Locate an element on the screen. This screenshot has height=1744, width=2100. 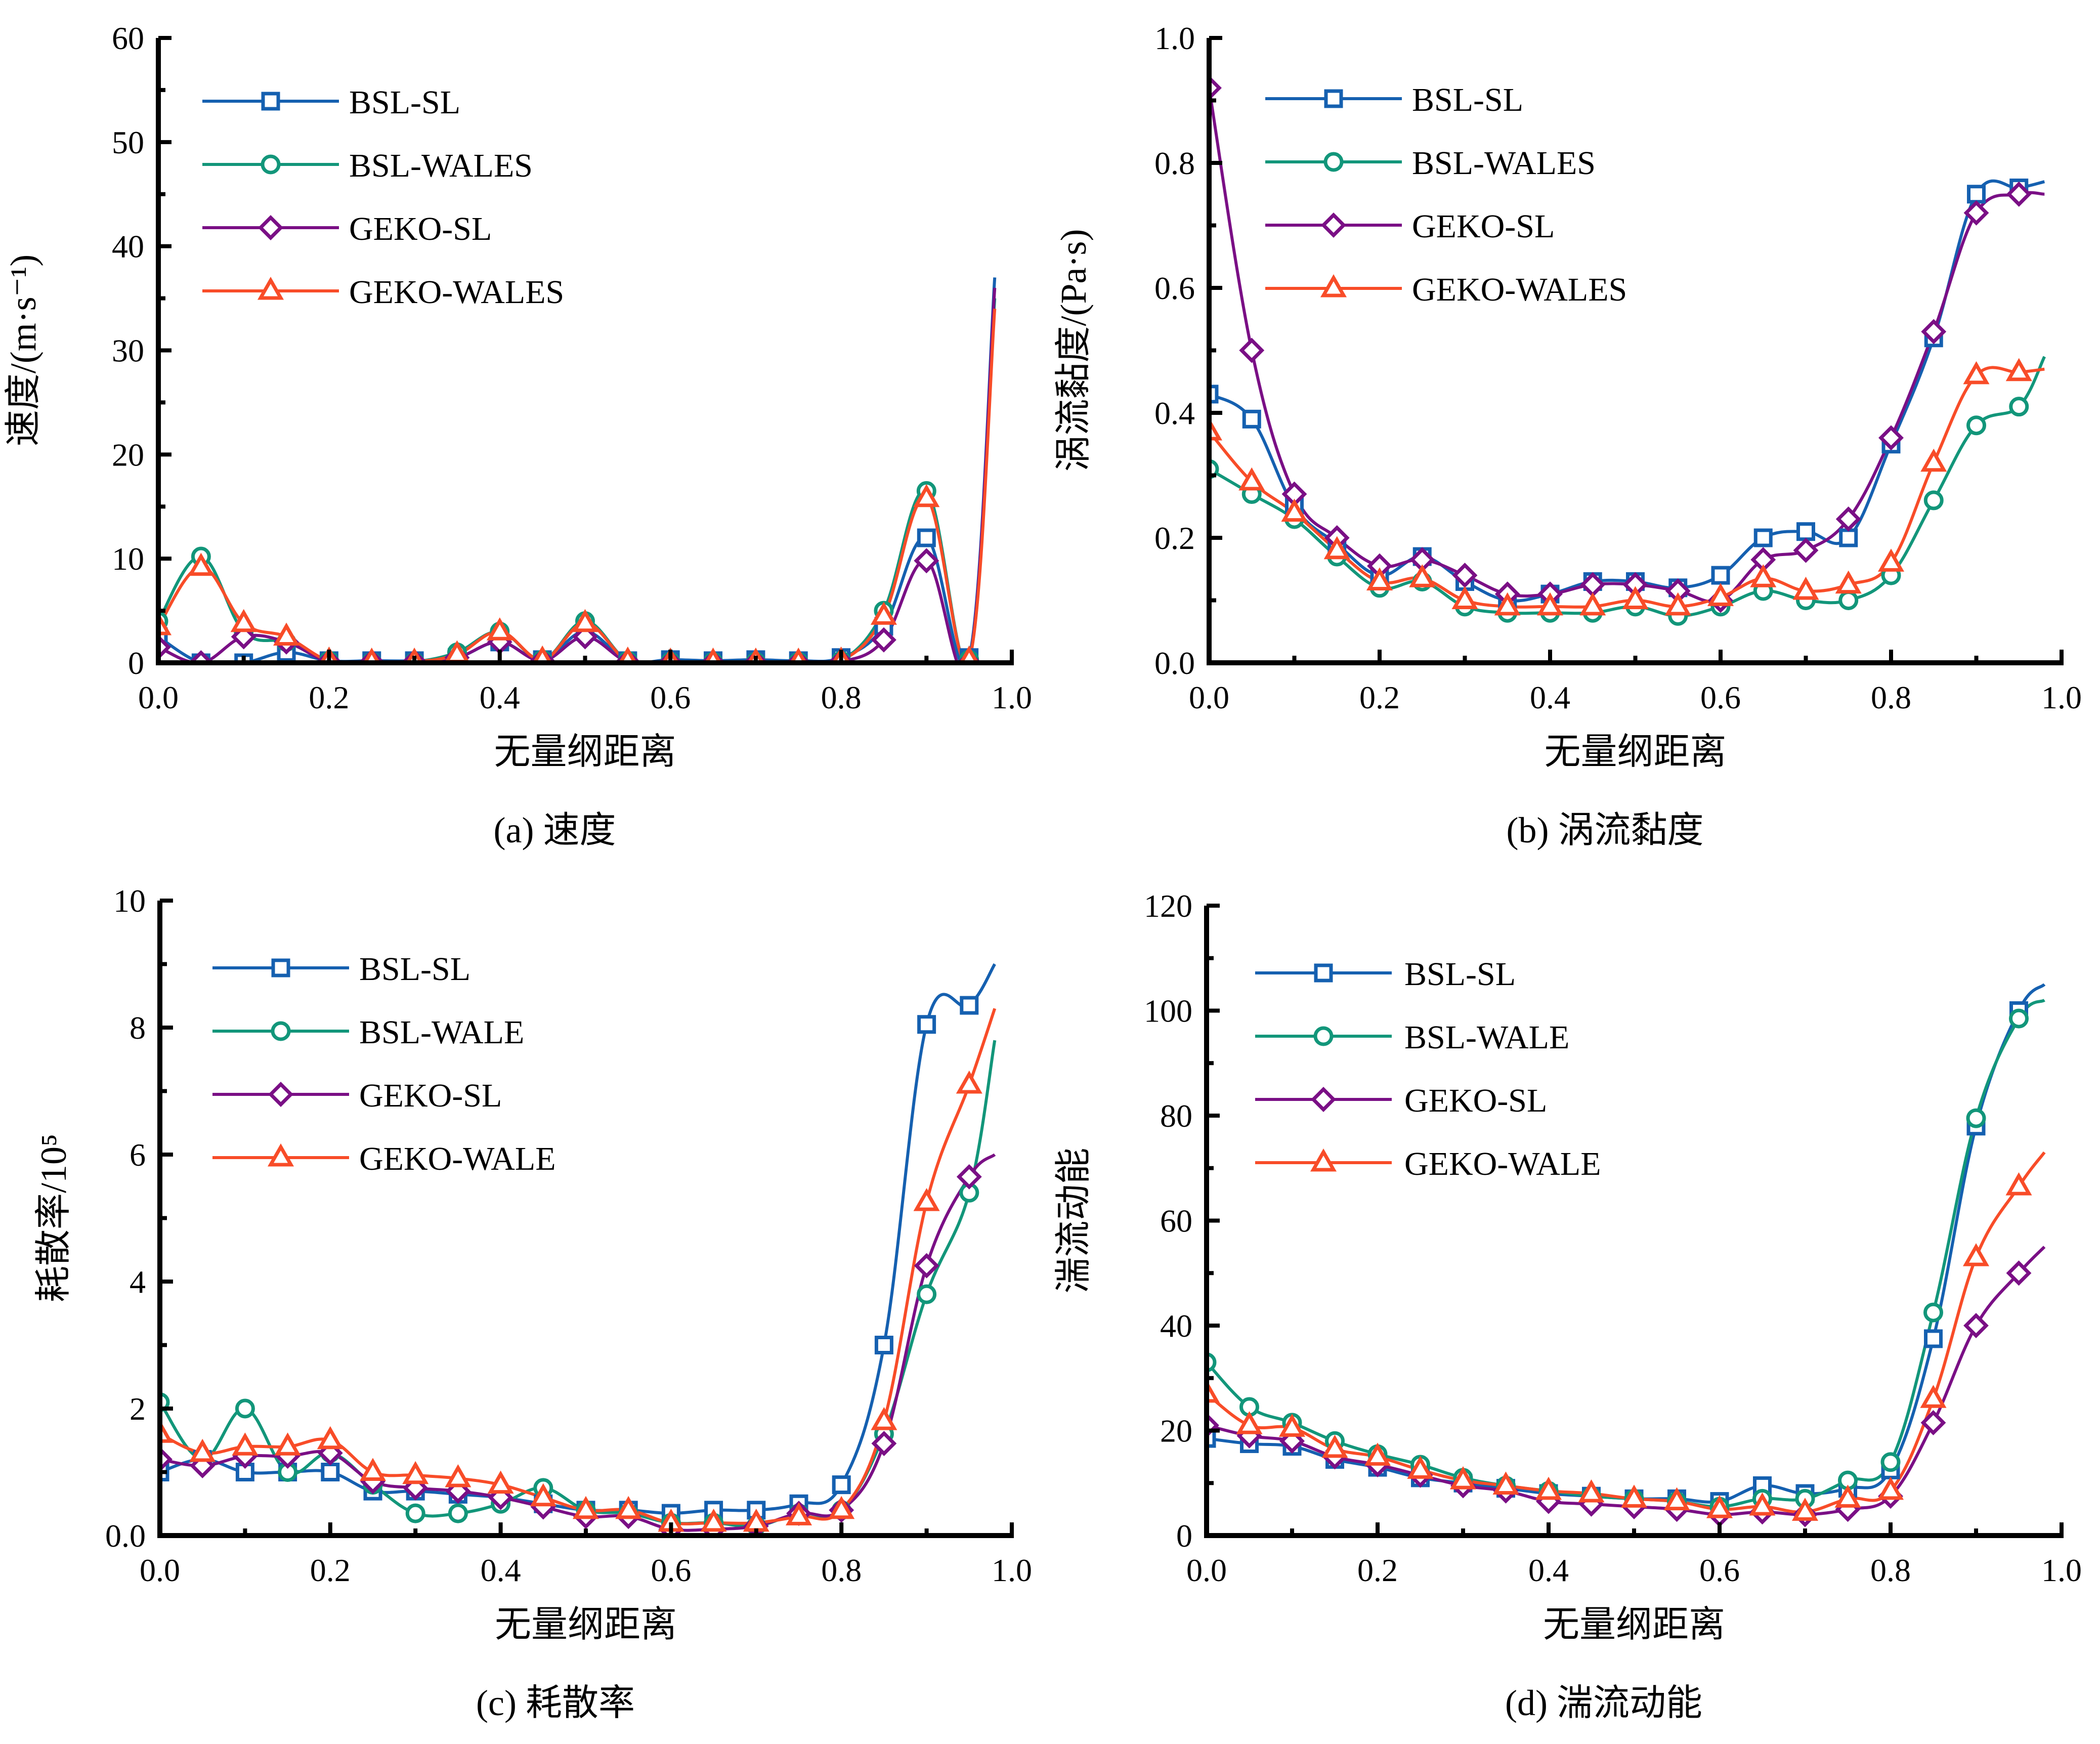
x-tick-label: 0.4 is located at coordinates (500, 697).